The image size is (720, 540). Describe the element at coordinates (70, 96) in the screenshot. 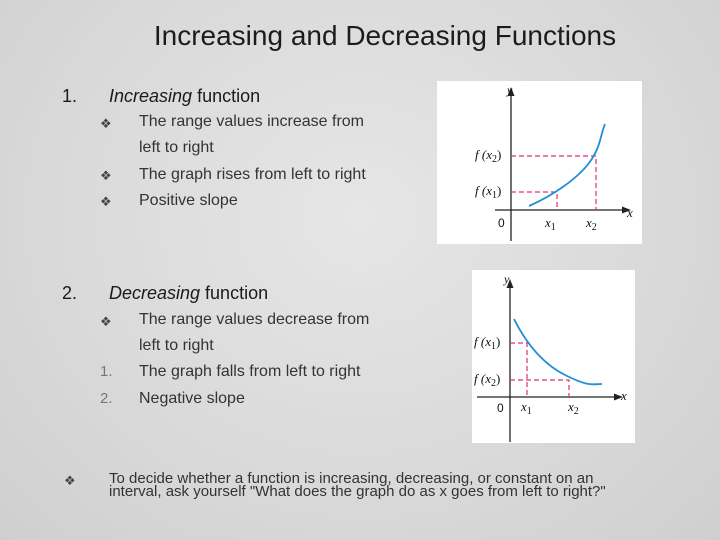

I see `section-1-number: 1.` at that location.